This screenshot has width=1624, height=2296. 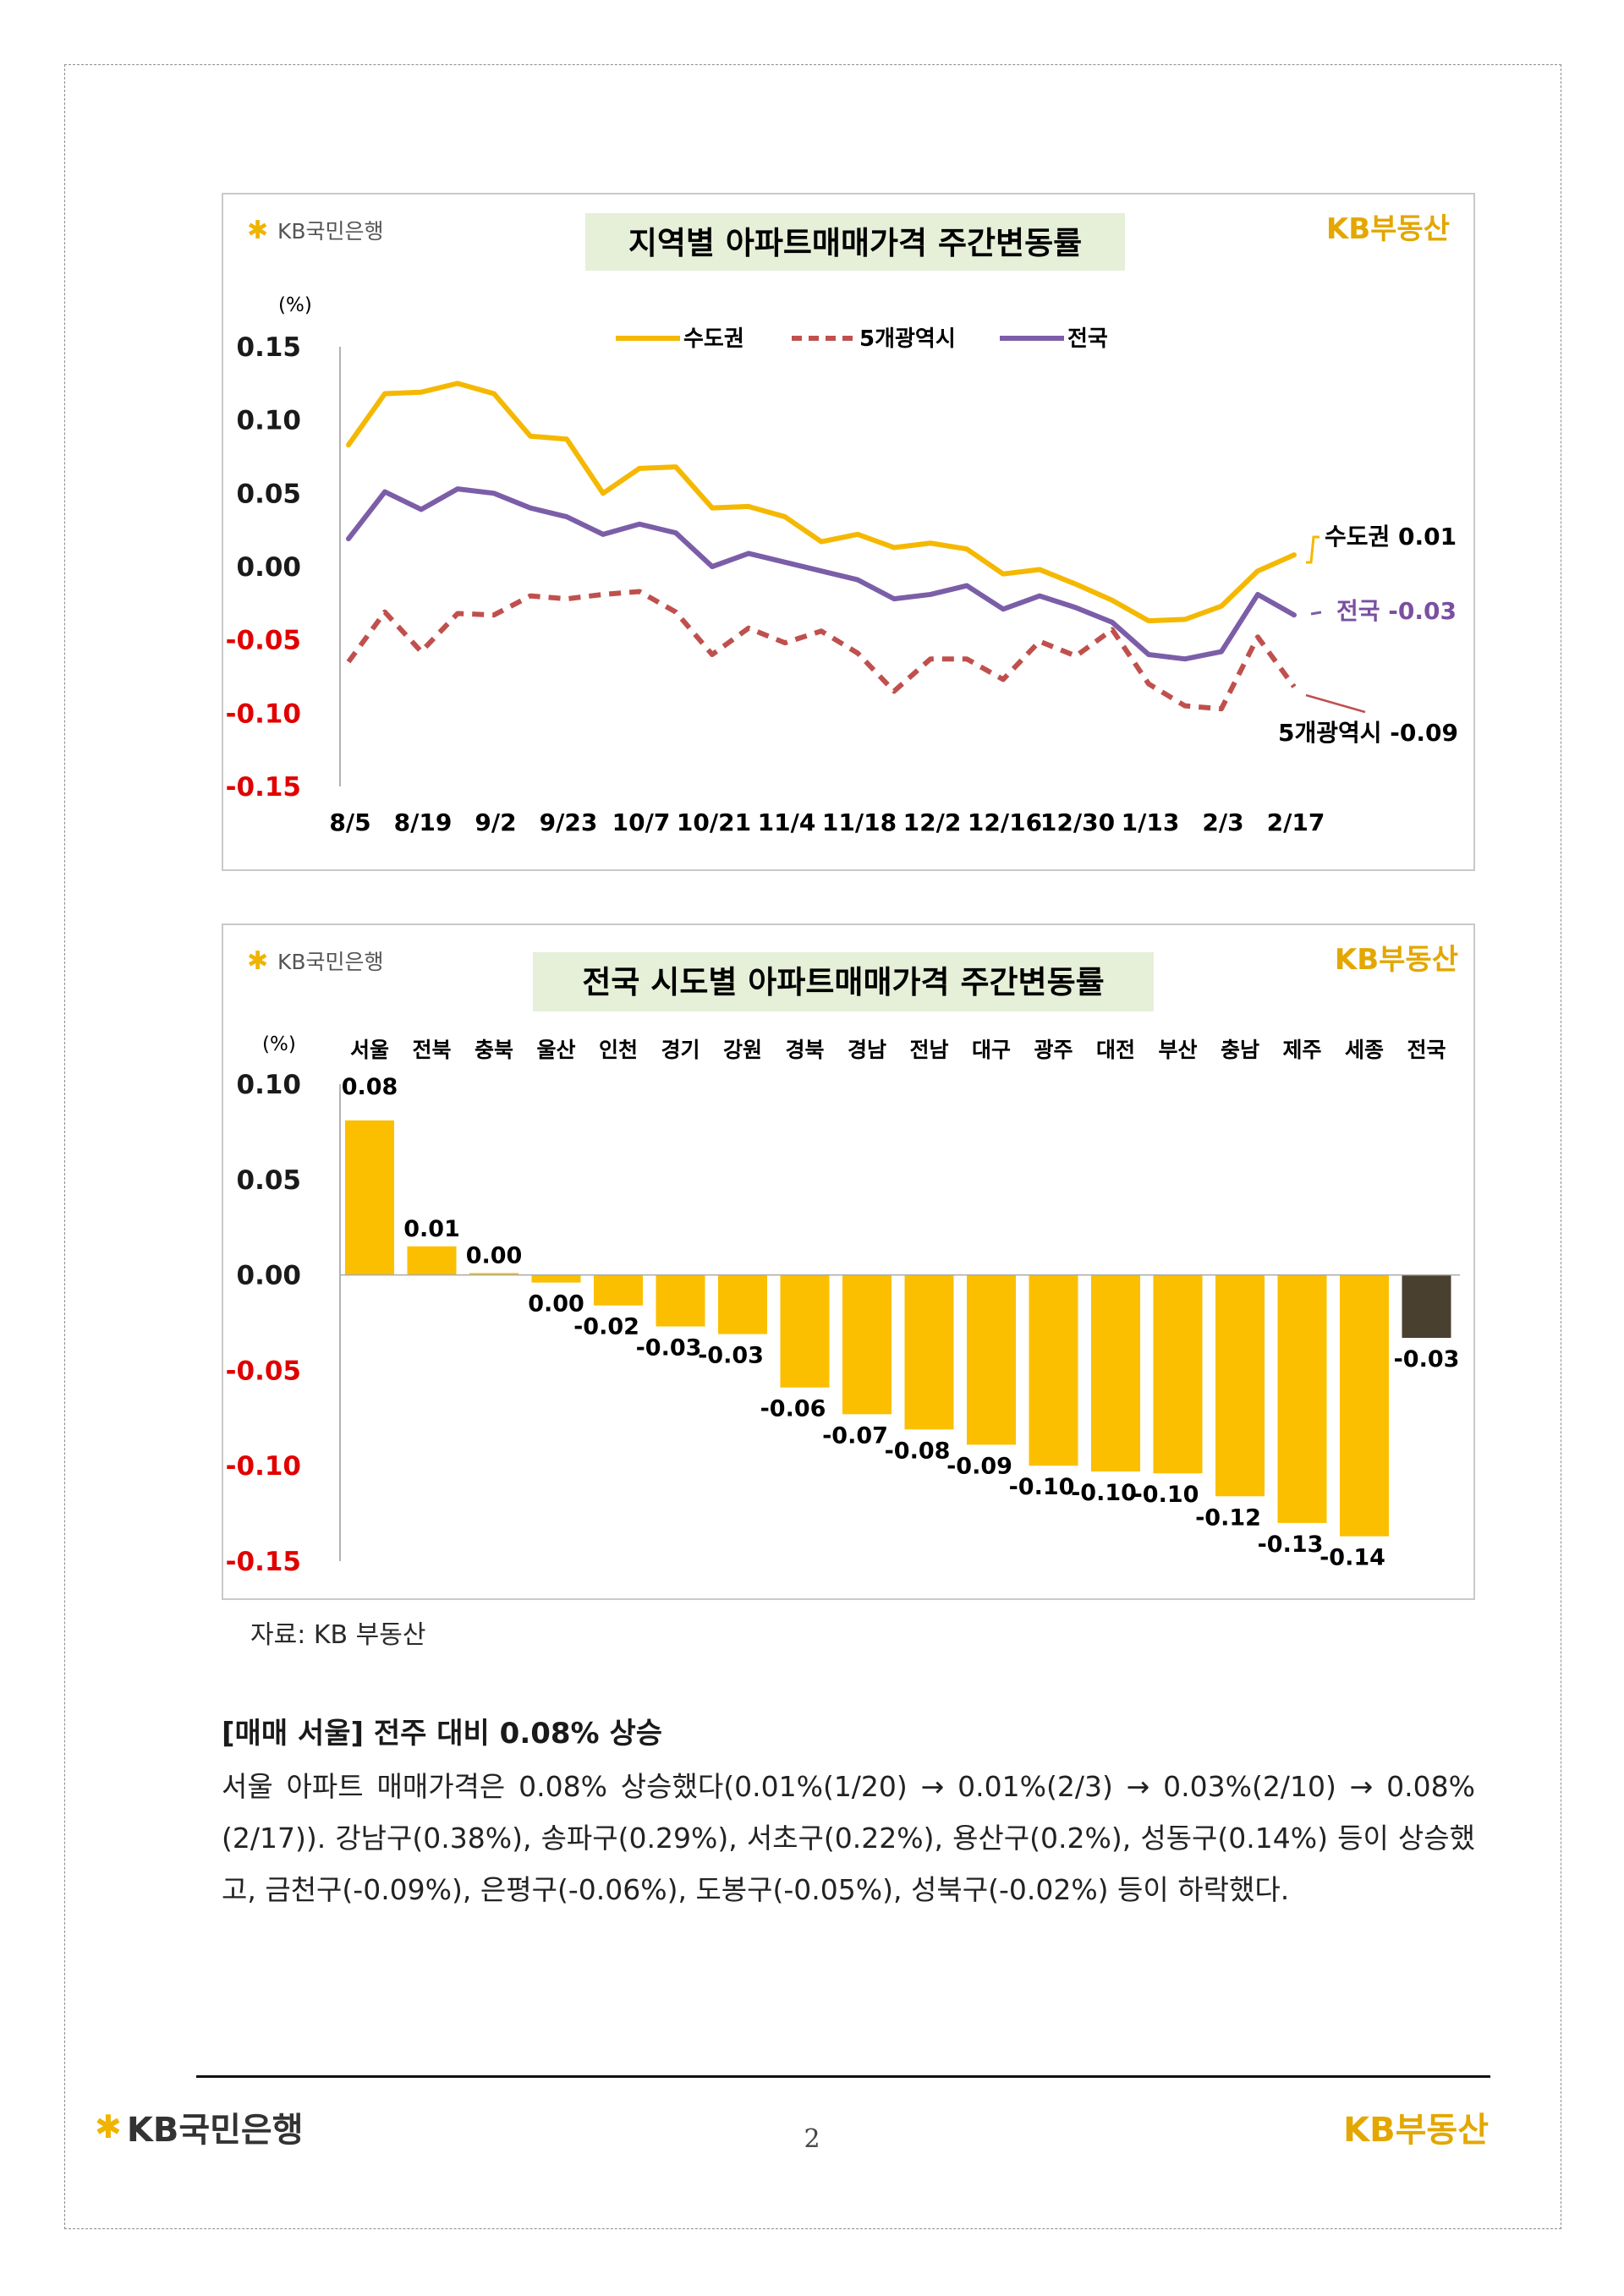 I want to click on chart-title: 전국 시도별 아파트매매가격 주간변동률, so click(x=843, y=982).